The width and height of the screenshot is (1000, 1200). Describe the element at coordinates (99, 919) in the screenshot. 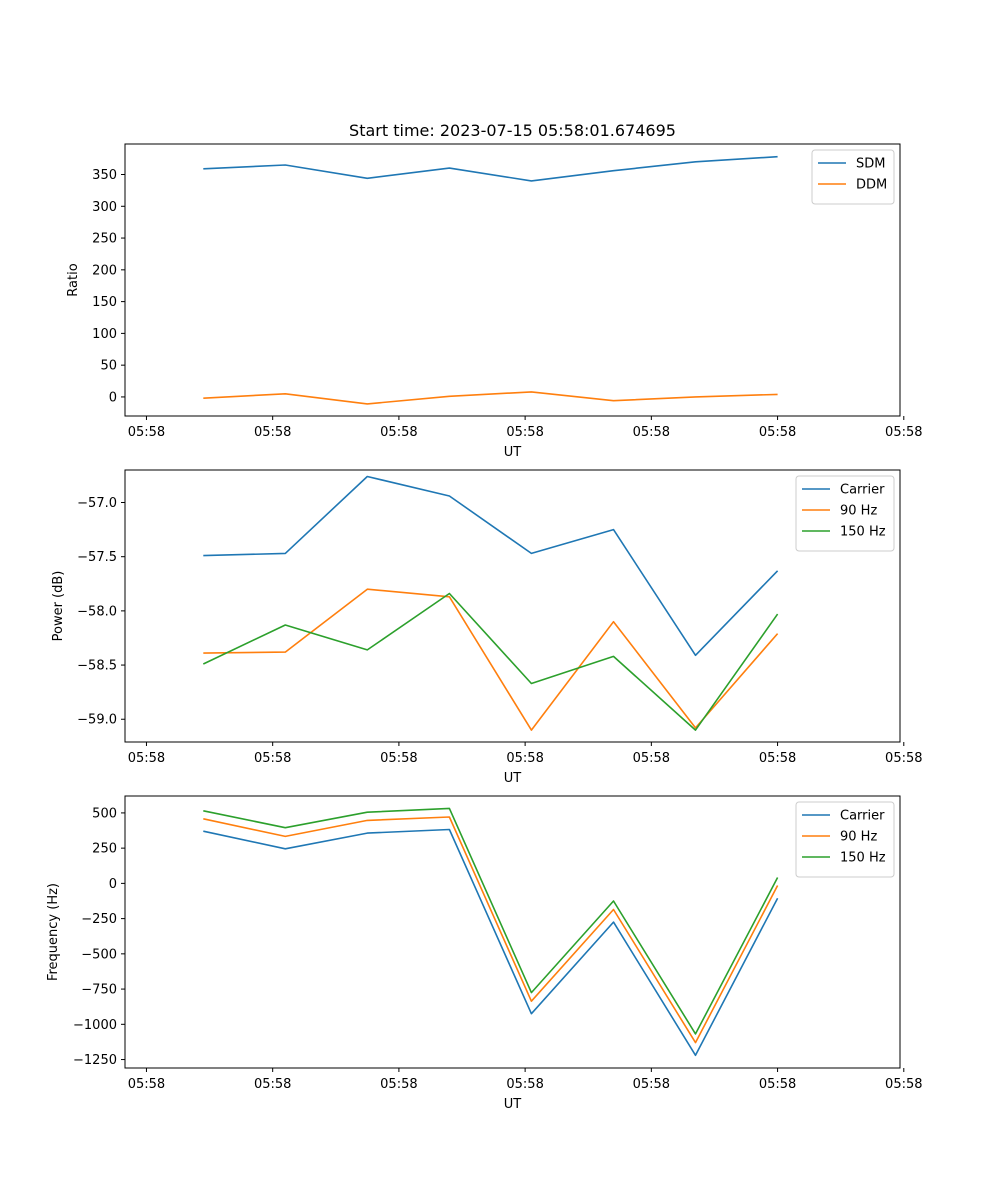

I see `y-tick-label: −250` at that location.